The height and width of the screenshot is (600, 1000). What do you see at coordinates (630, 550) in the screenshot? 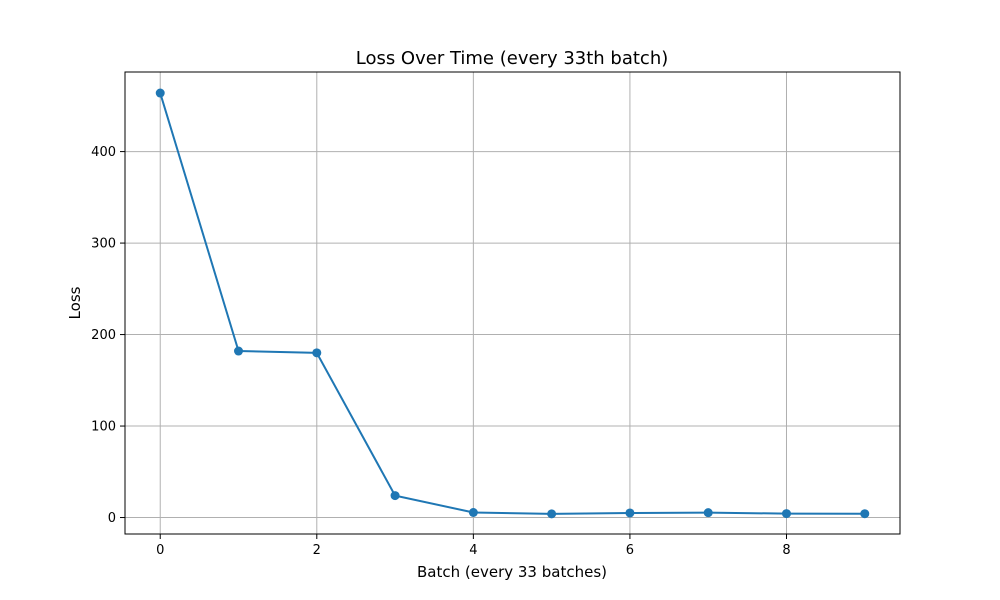
I see `x-tick-label: 6` at bounding box center [630, 550].